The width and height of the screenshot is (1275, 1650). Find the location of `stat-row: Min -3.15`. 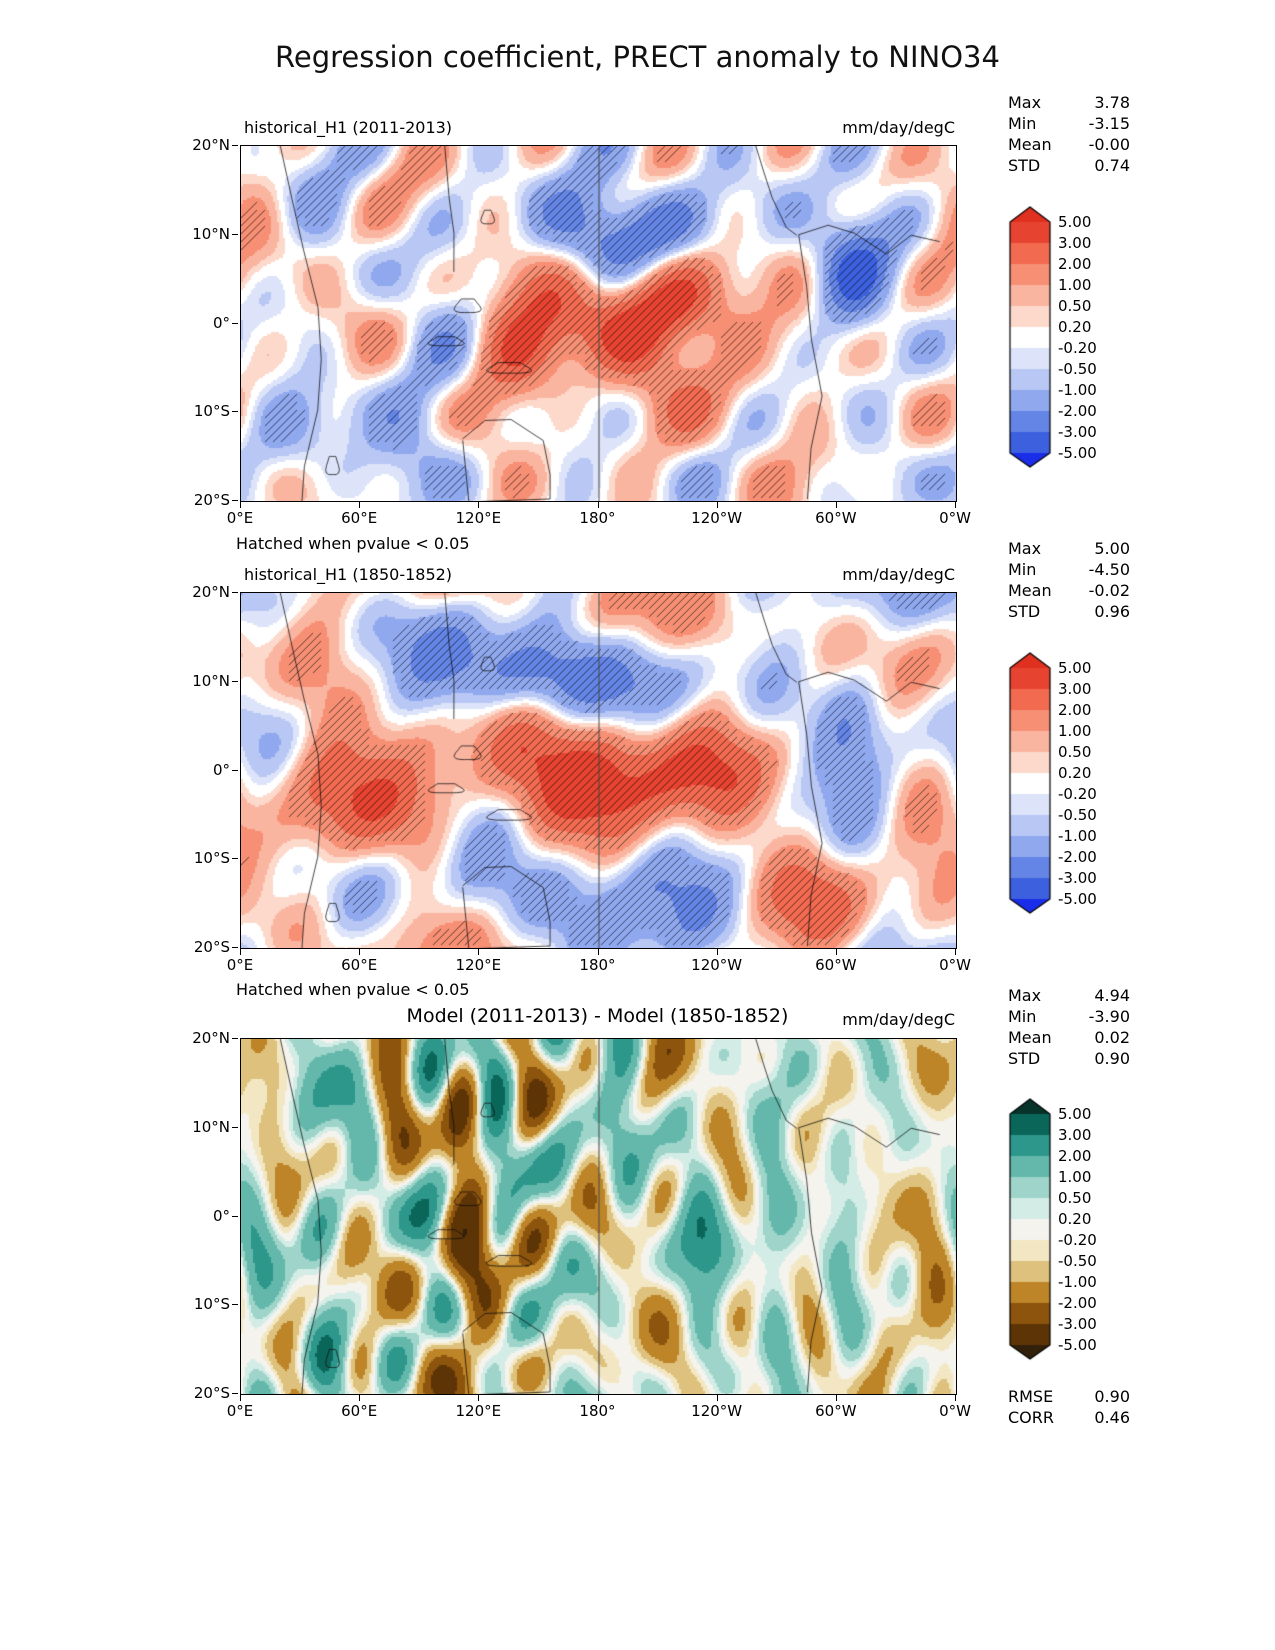

stat-row: Min -3.15 is located at coordinates (1069, 123).